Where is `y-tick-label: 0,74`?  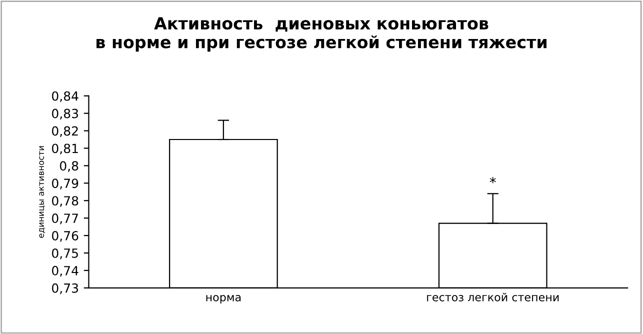 y-tick-label: 0,74 is located at coordinates (65, 271).